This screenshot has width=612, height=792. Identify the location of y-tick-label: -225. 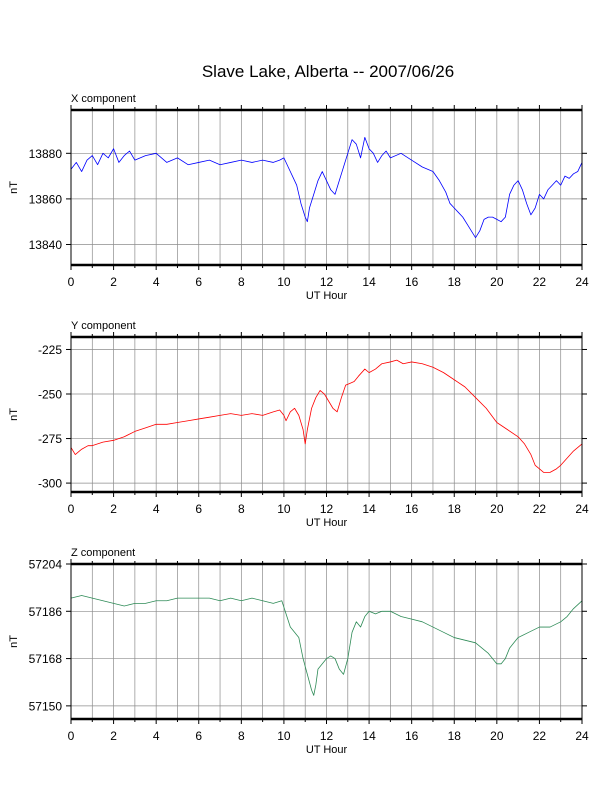
(50, 350).